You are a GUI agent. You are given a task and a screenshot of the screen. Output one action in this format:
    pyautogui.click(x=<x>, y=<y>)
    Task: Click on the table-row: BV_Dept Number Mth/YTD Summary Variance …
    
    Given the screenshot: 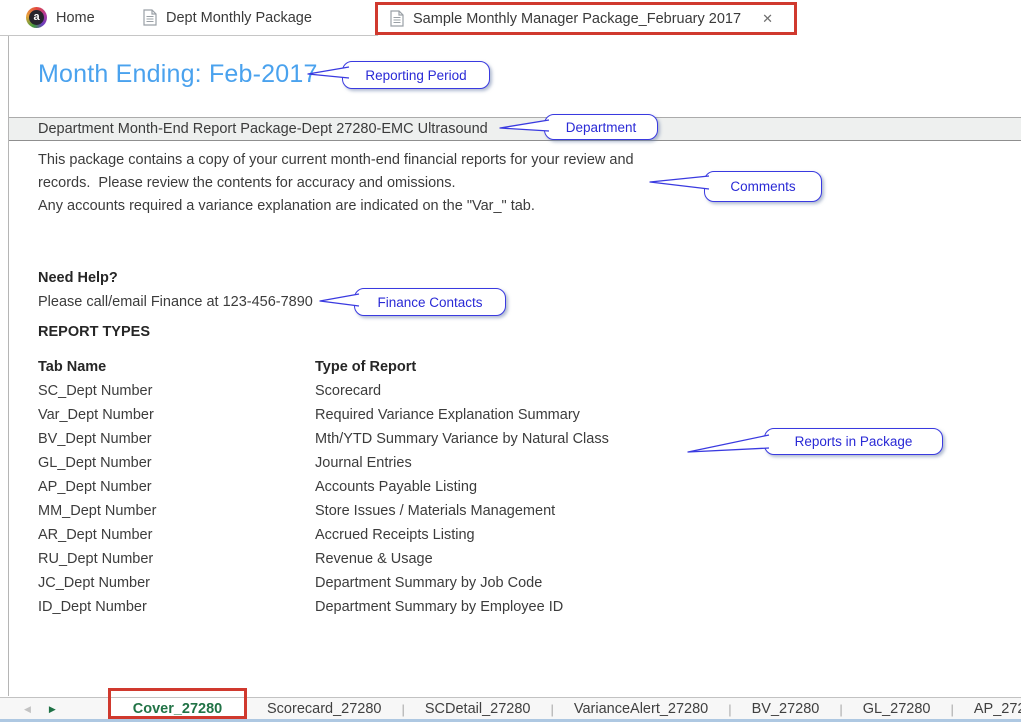 What is the action you would take?
    pyautogui.click(x=386, y=439)
    